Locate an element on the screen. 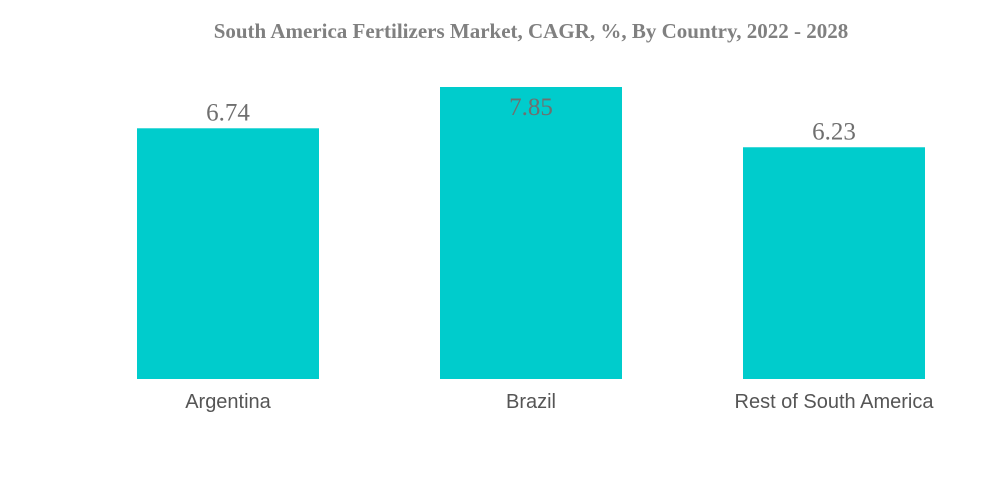 Image resolution: width=1000 pixels, height=483 pixels. value-labels-layer: 6.74 7.85 6.23 is located at coordinates (531, 119).